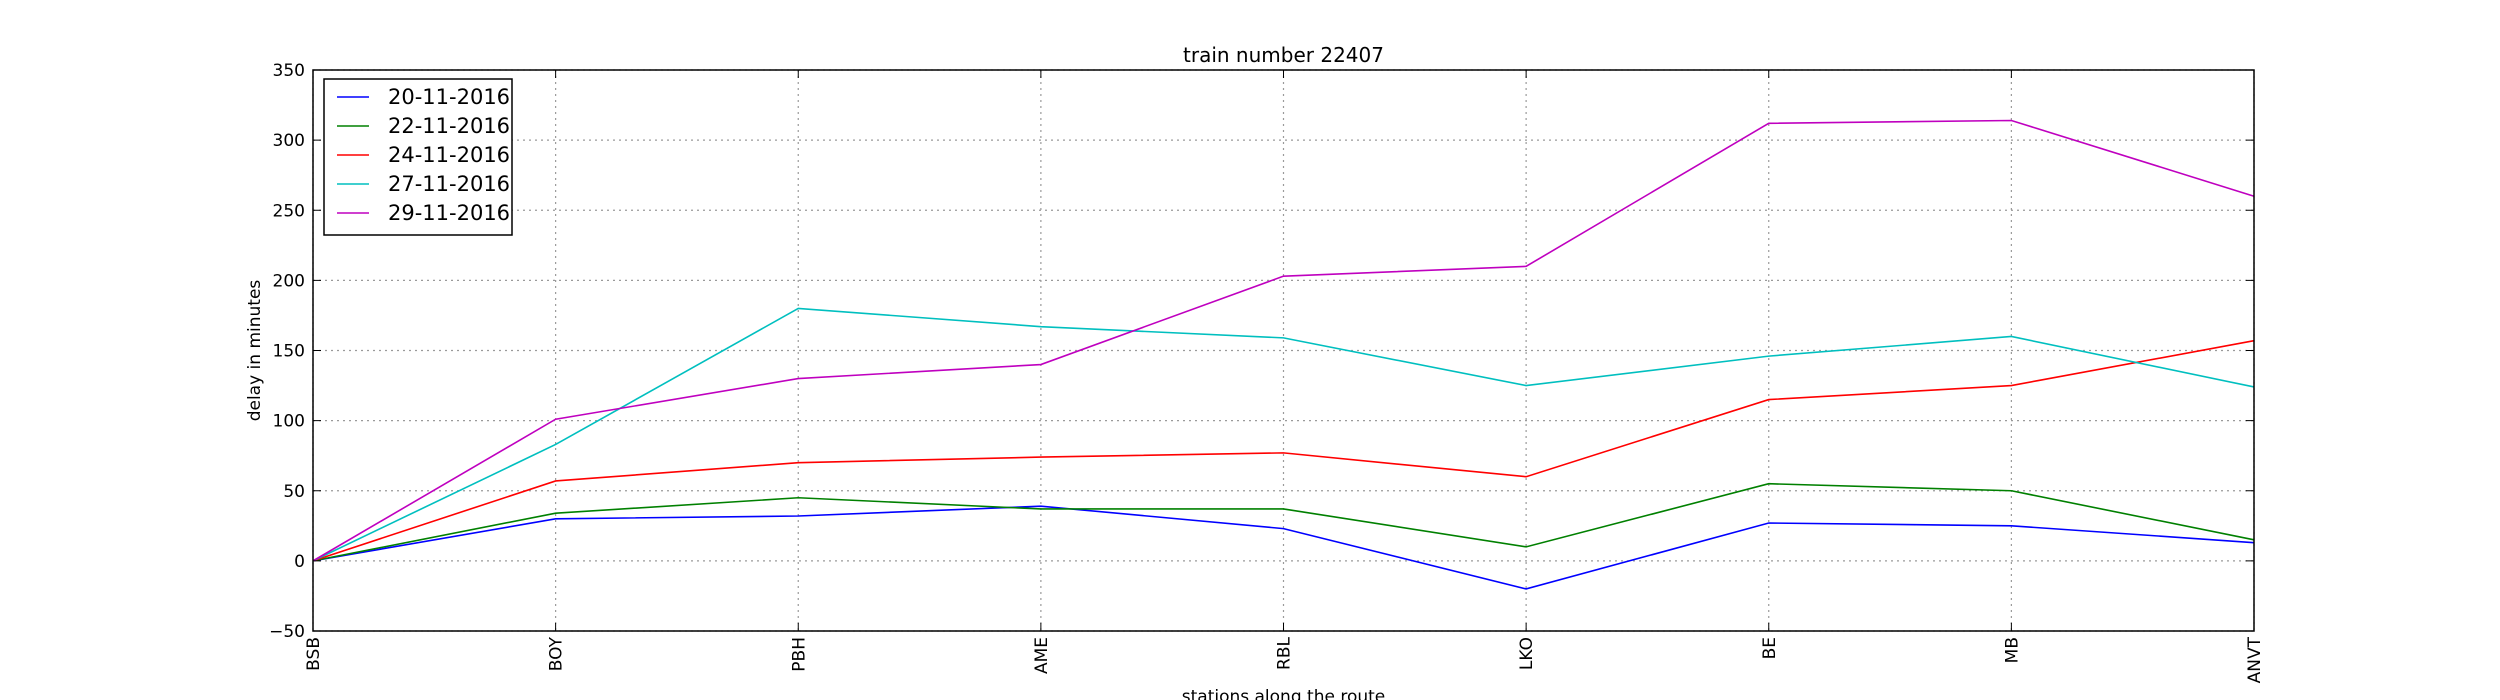 The height and width of the screenshot is (700, 2500). I want to click on legend-label: 27-11-2016, so click(449, 184).